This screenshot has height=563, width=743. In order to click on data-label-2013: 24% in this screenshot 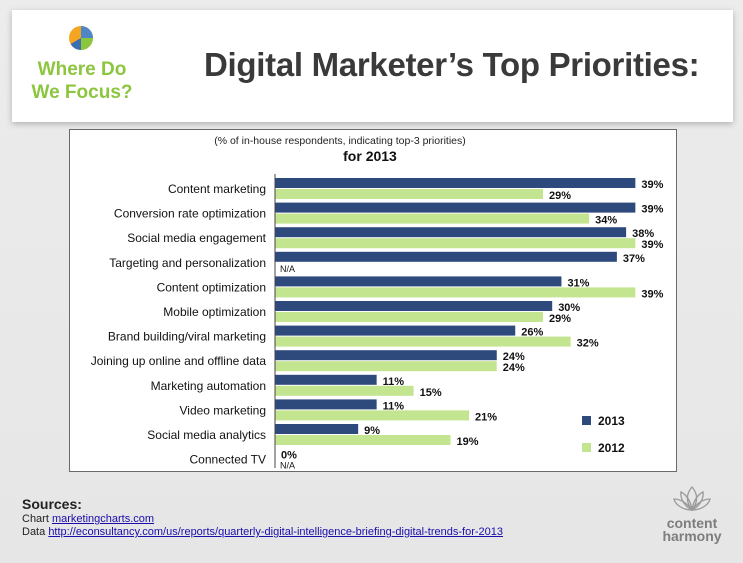, I will do `click(514, 357)`.